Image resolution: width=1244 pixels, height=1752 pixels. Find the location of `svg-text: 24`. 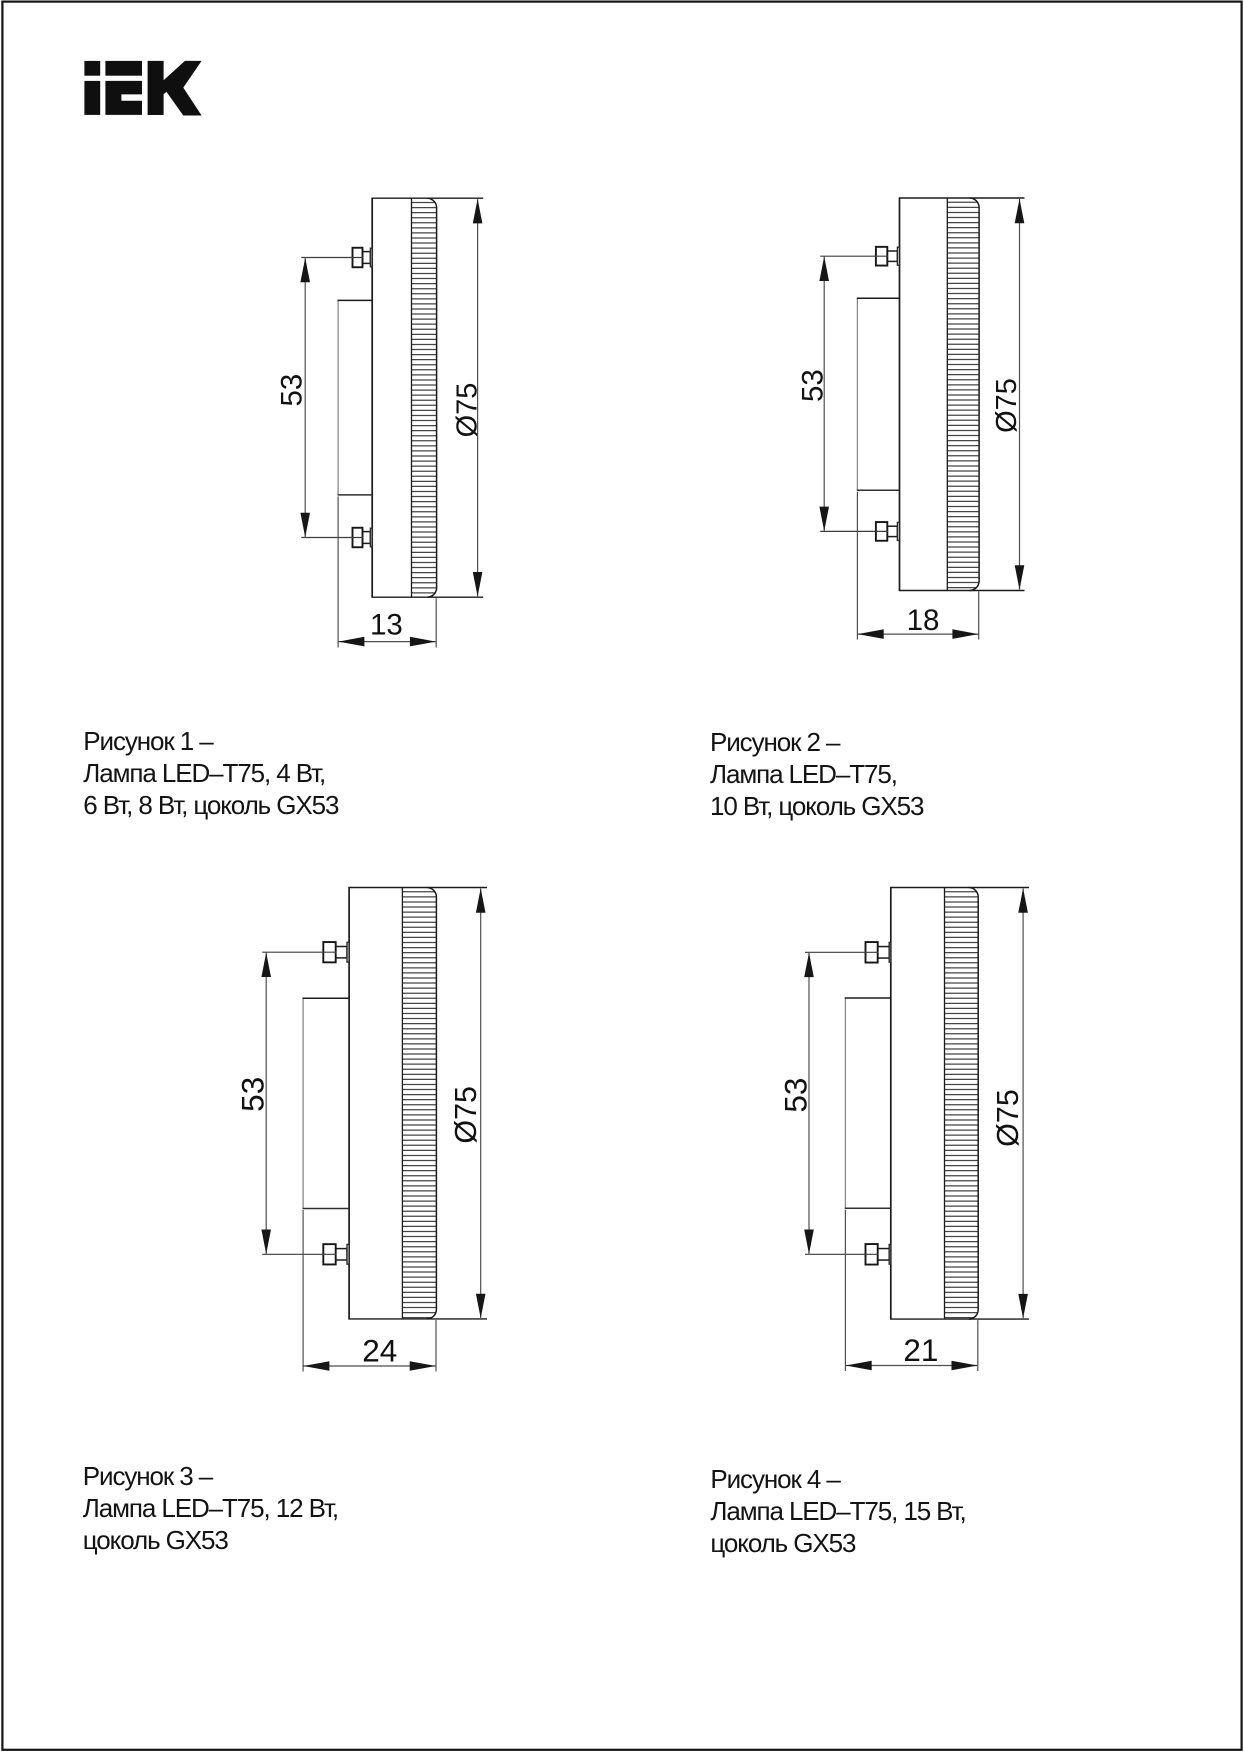

svg-text: 24 is located at coordinates (379, 1350).